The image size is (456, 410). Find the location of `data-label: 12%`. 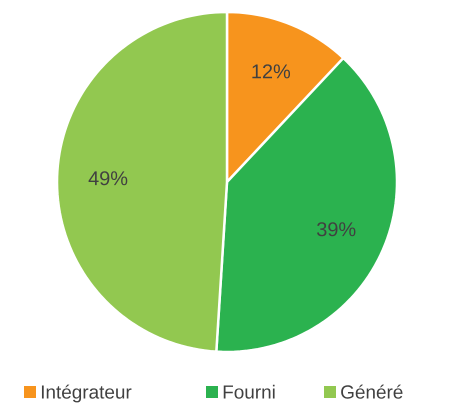

data-label: 12% is located at coordinates (271, 71).